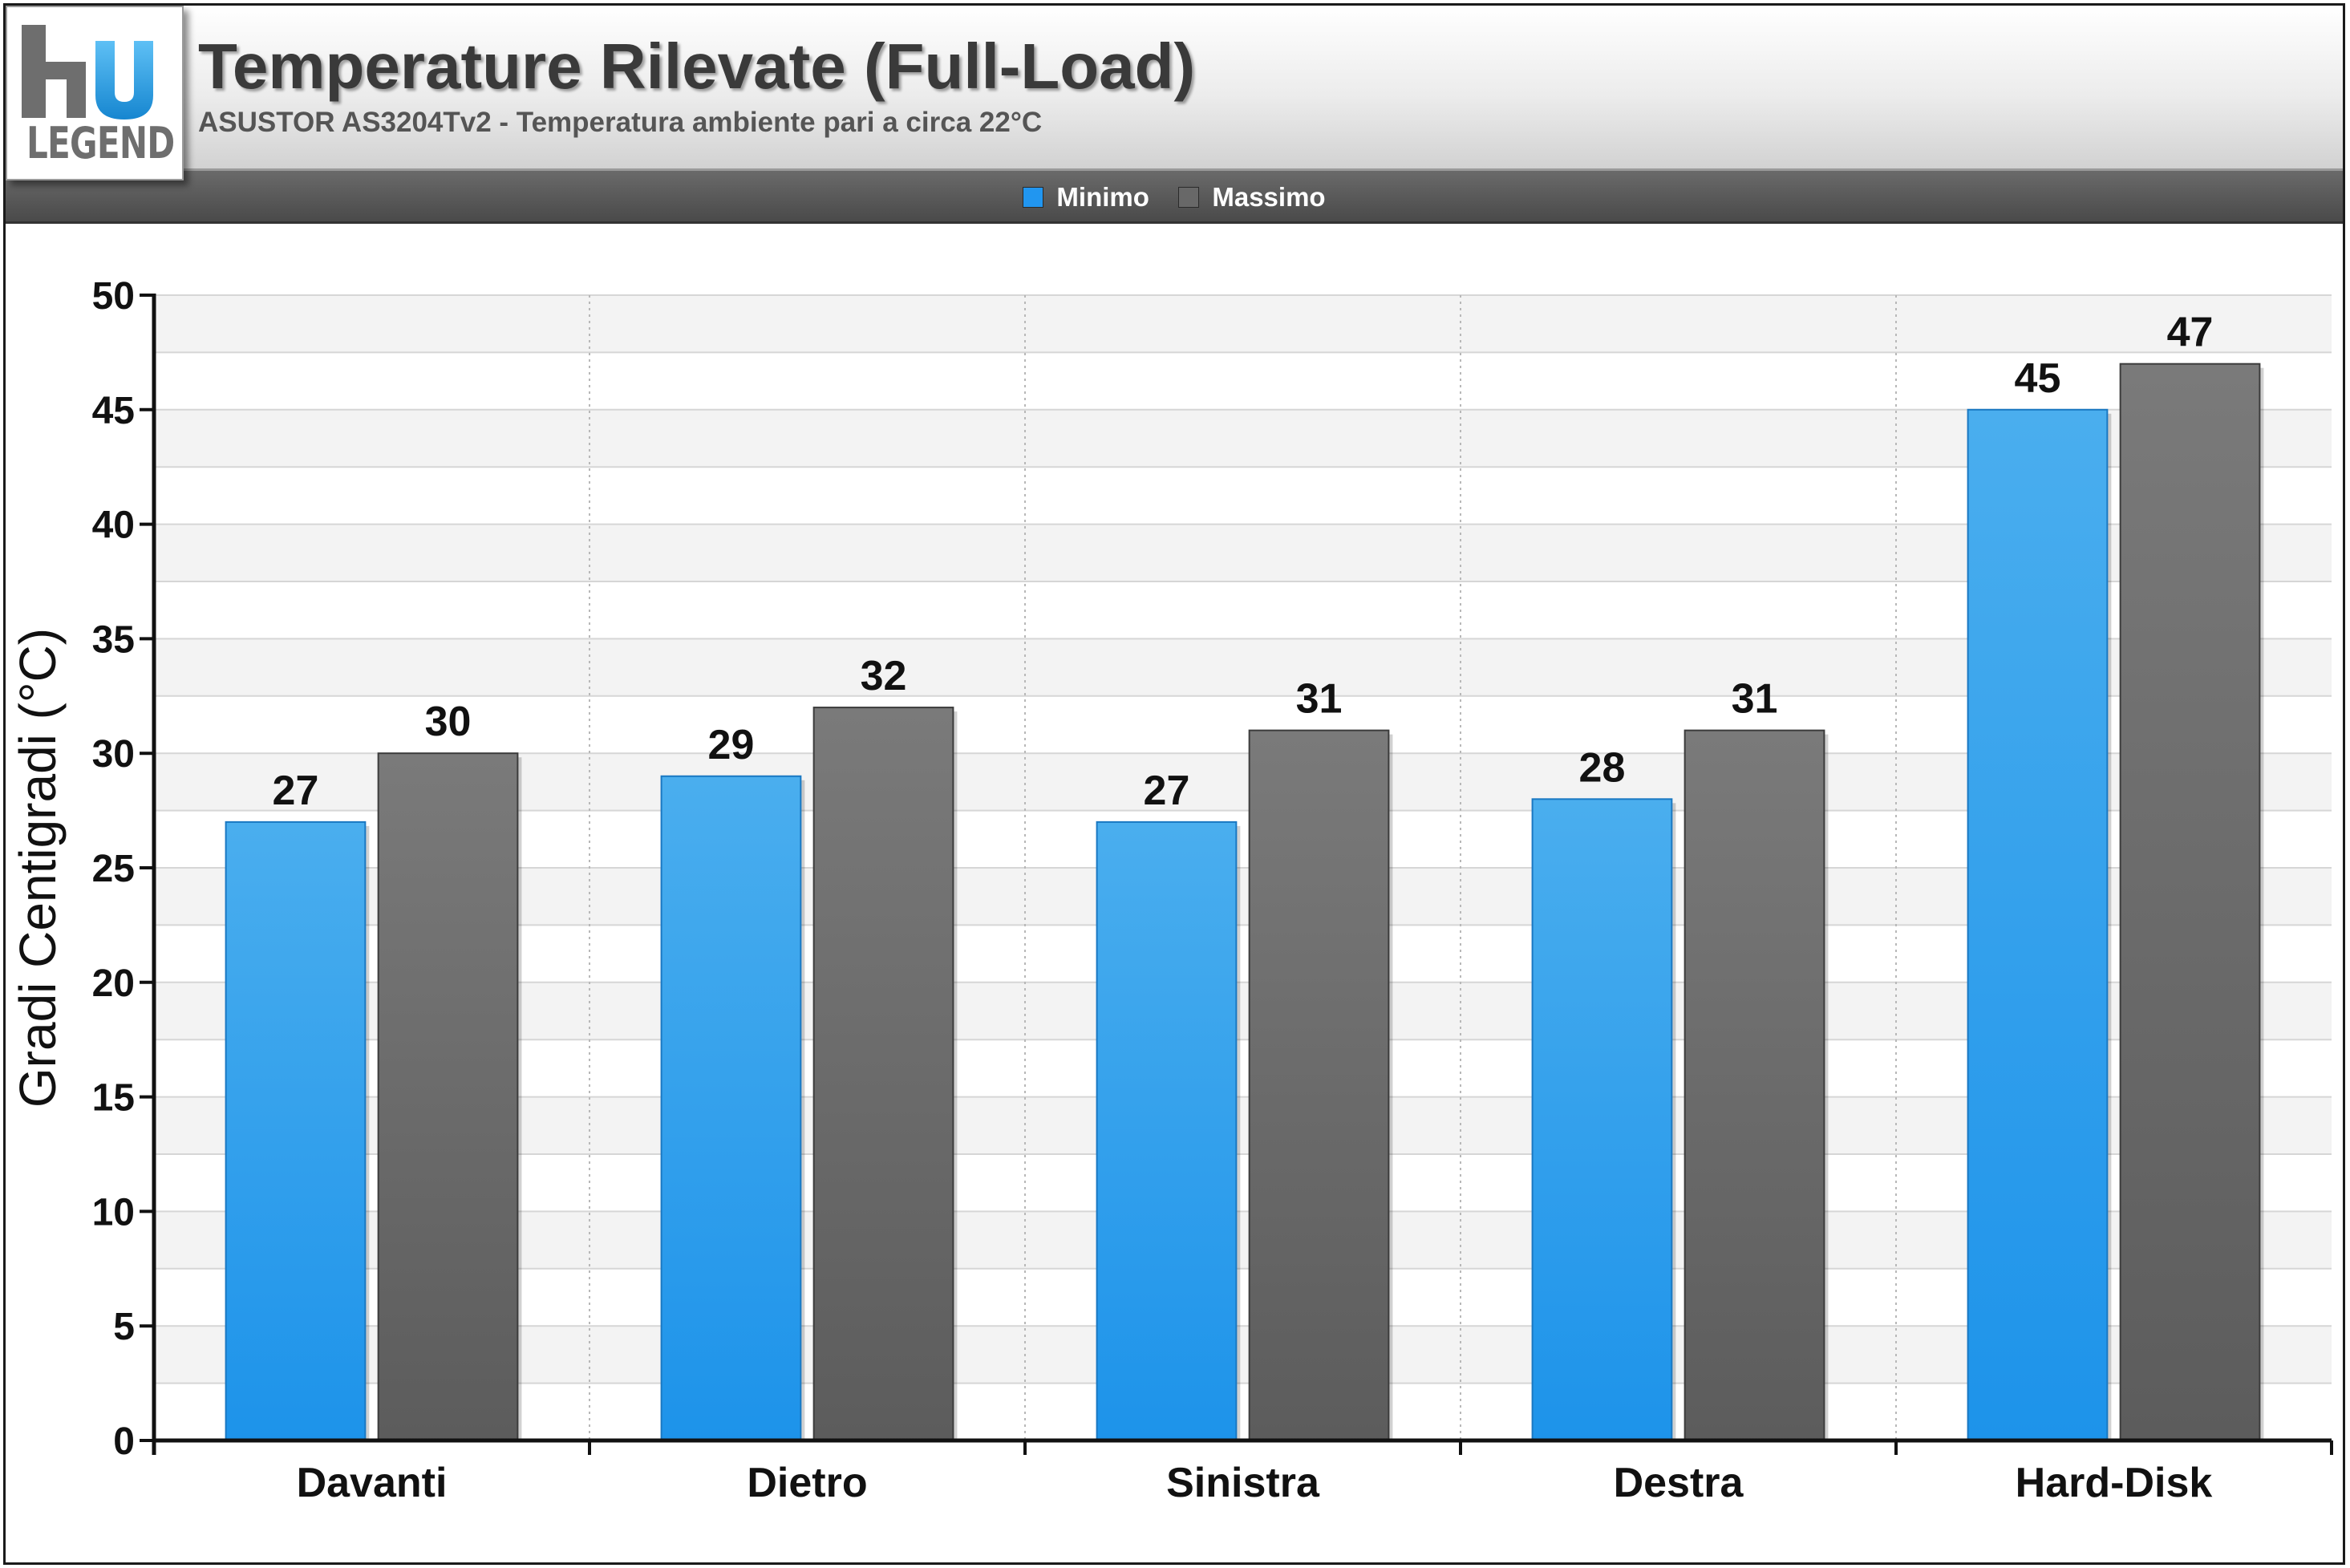  Describe the element at coordinates (113, 411) in the screenshot. I see `y-tick-label: 45` at that location.